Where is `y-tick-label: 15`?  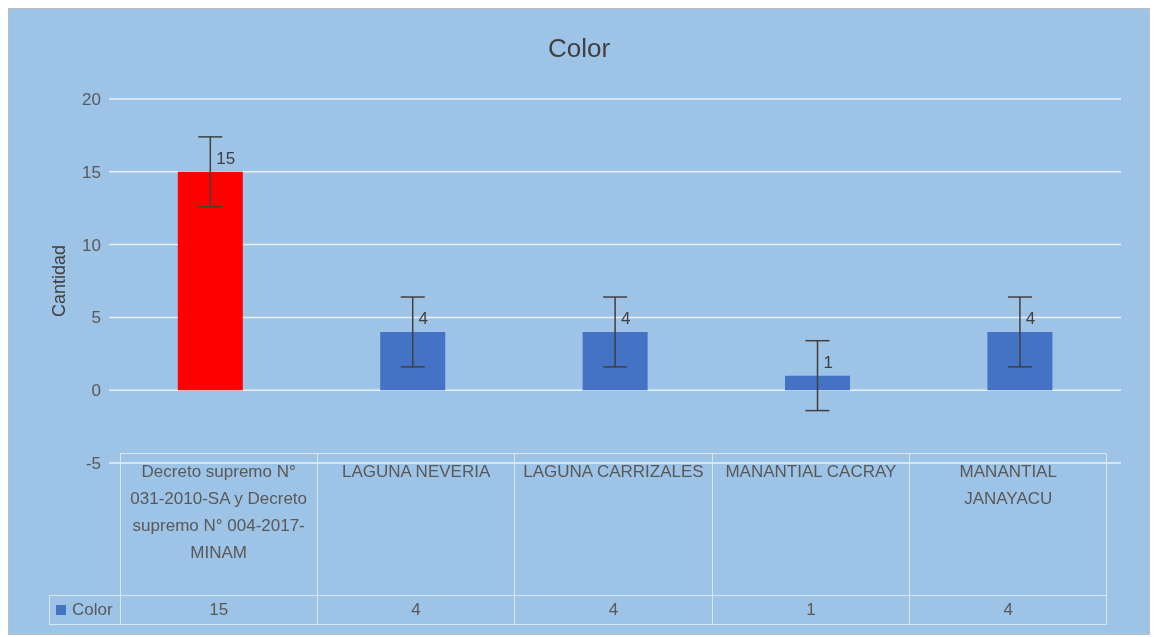 y-tick-label: 15 is located at coordinates (91, 172).